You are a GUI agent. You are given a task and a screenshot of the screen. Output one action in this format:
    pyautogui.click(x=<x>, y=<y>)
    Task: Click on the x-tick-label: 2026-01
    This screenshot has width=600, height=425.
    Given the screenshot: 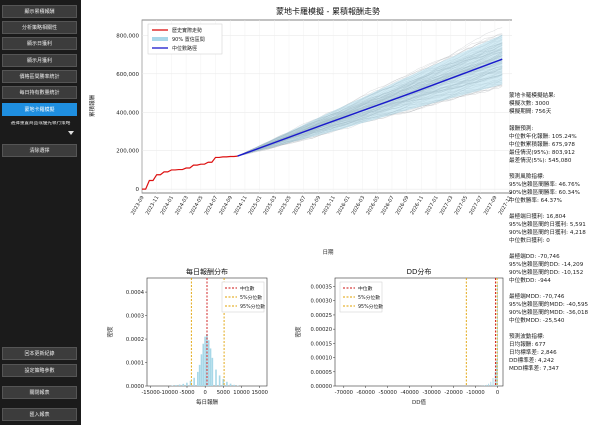 What is the action you would take?
    pyautogui.click(x=344, y=205)
    